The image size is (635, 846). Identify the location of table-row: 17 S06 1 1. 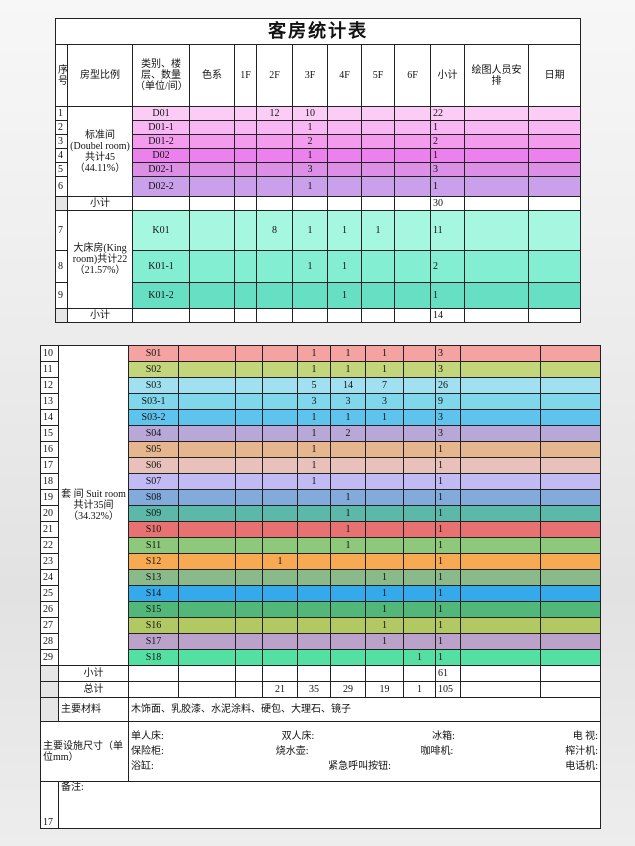
(320, 465).